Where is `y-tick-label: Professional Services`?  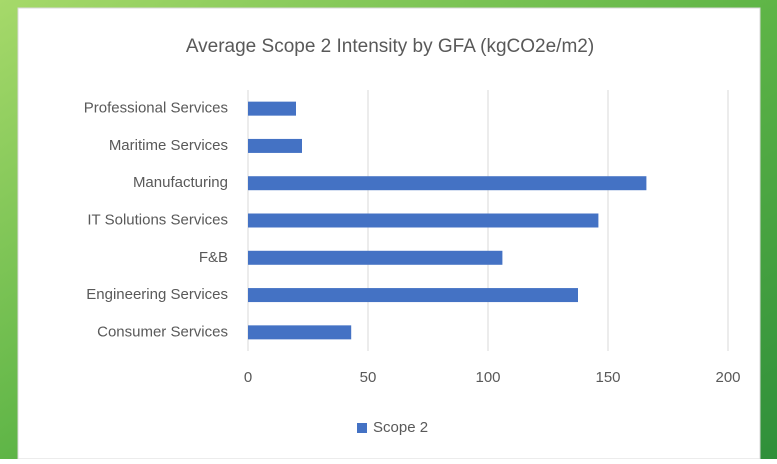
y-tick-label: Professional Services is located at coordinates (156, 108).